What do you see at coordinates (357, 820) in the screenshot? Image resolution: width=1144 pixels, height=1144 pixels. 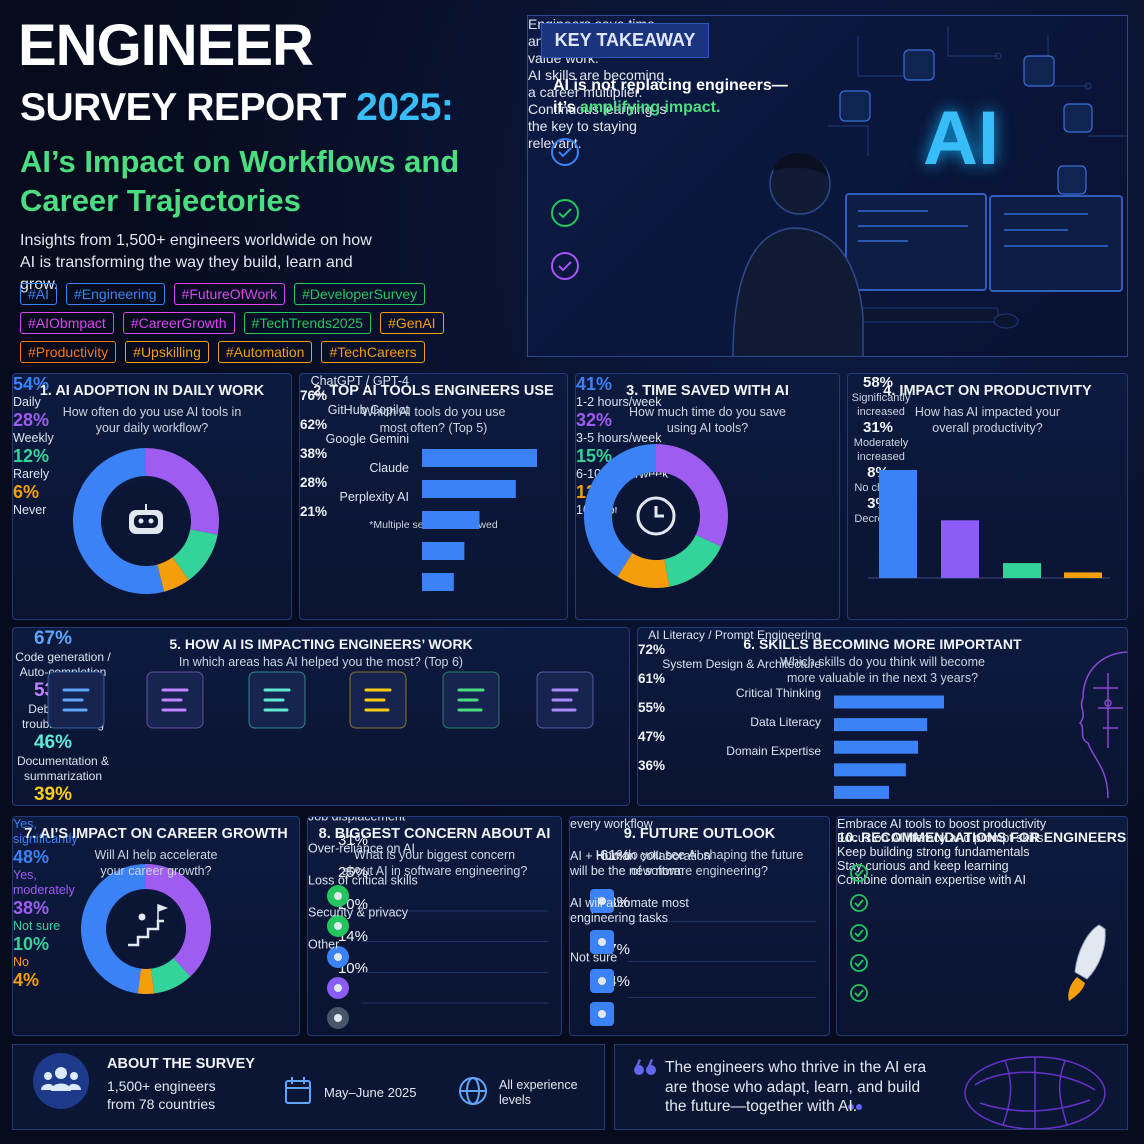 I see `list-category-label: Job displacement` at bounding box center [357, 820].